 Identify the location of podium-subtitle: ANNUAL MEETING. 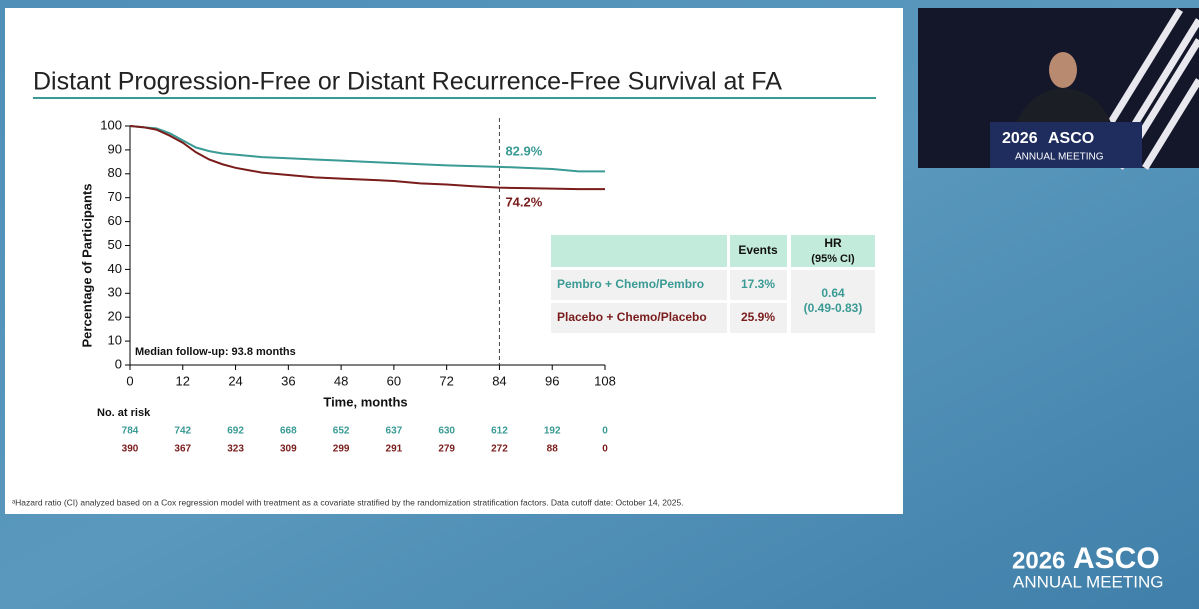
(1059, 157).